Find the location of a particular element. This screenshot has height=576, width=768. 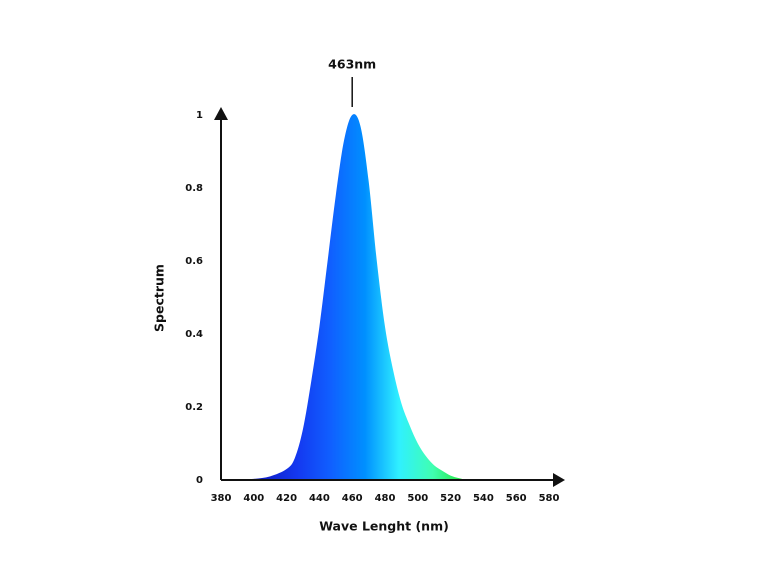

x-axis-arrow is located at coordinates (559, 480).